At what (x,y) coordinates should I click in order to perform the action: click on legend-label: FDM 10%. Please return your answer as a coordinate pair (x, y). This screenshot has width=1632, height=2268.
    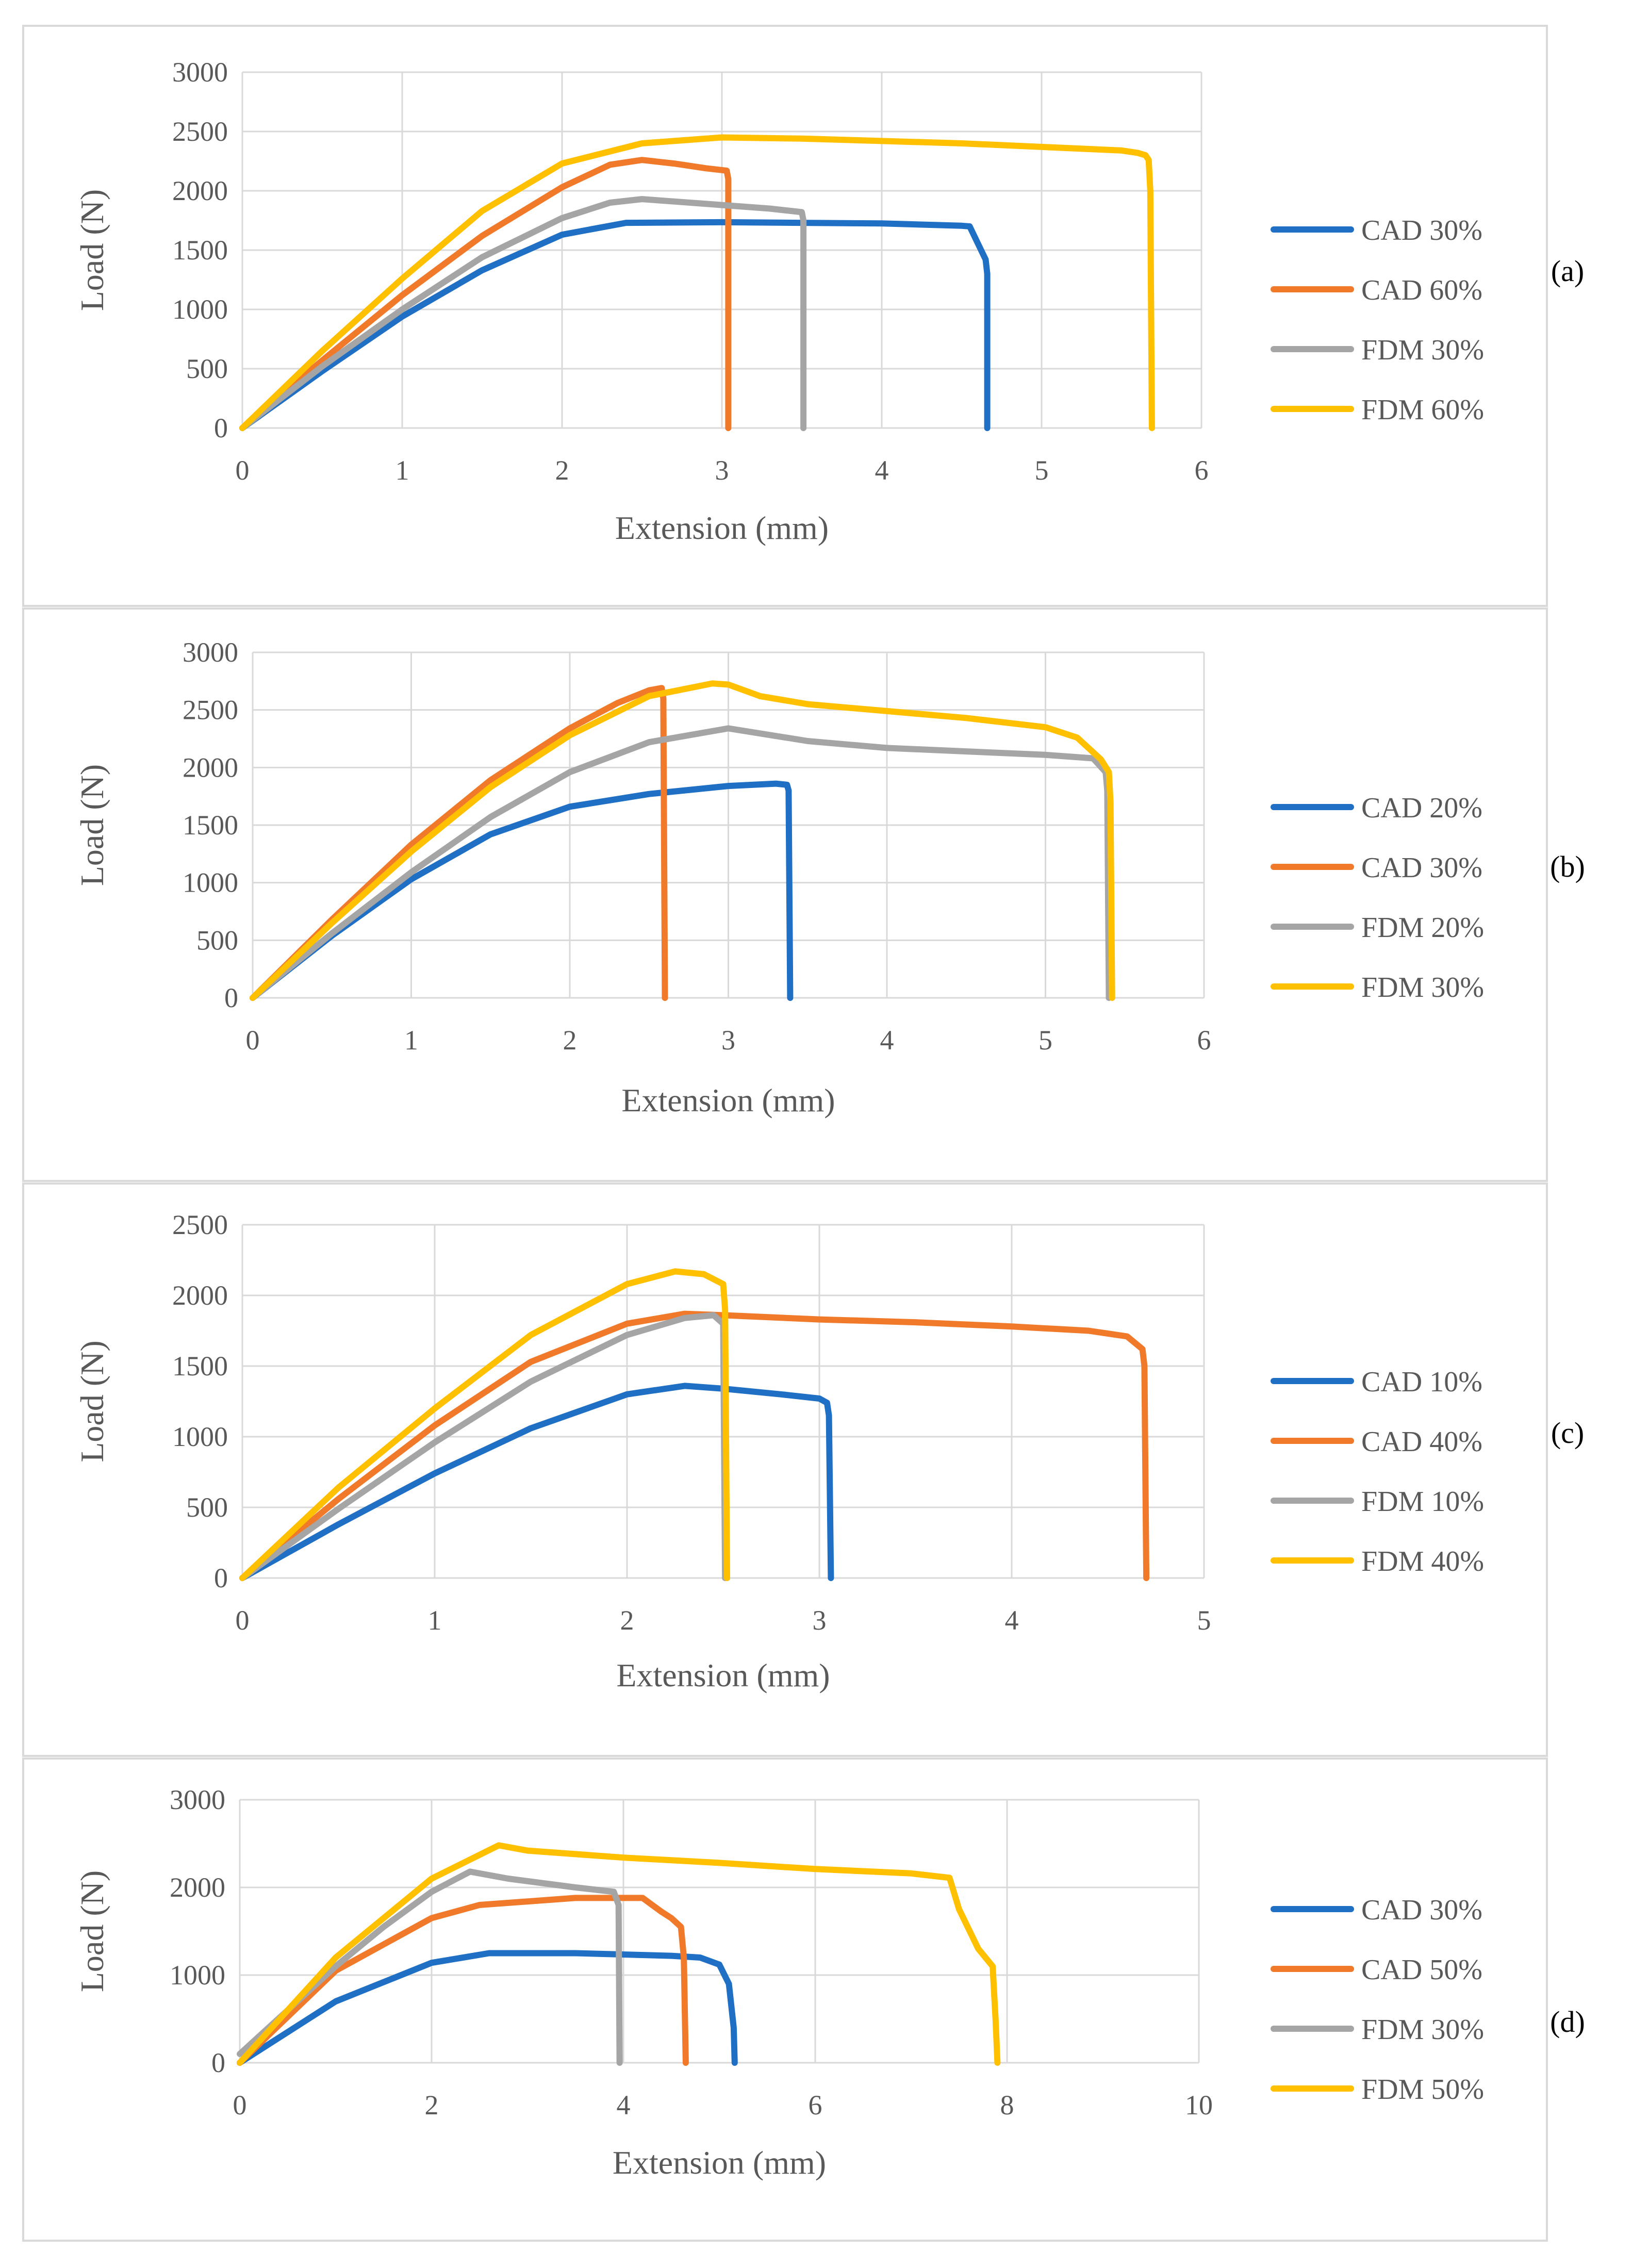
    Looking at the image, I should click on (1422, 1502).